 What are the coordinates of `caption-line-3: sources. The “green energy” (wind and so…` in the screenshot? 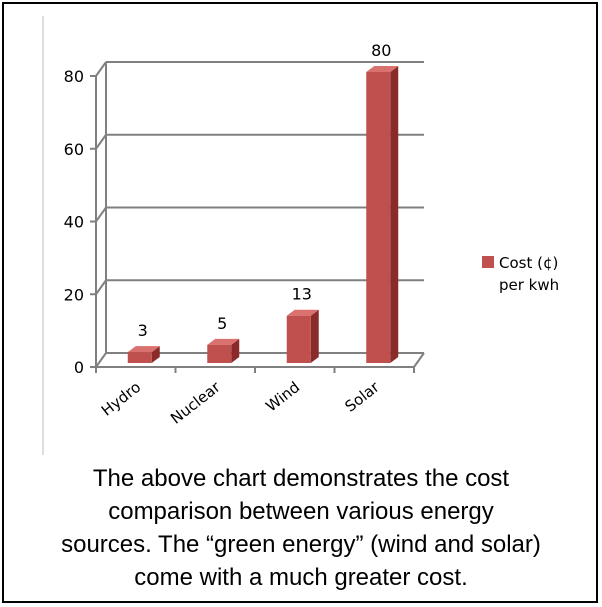 It's located at (301, 544).